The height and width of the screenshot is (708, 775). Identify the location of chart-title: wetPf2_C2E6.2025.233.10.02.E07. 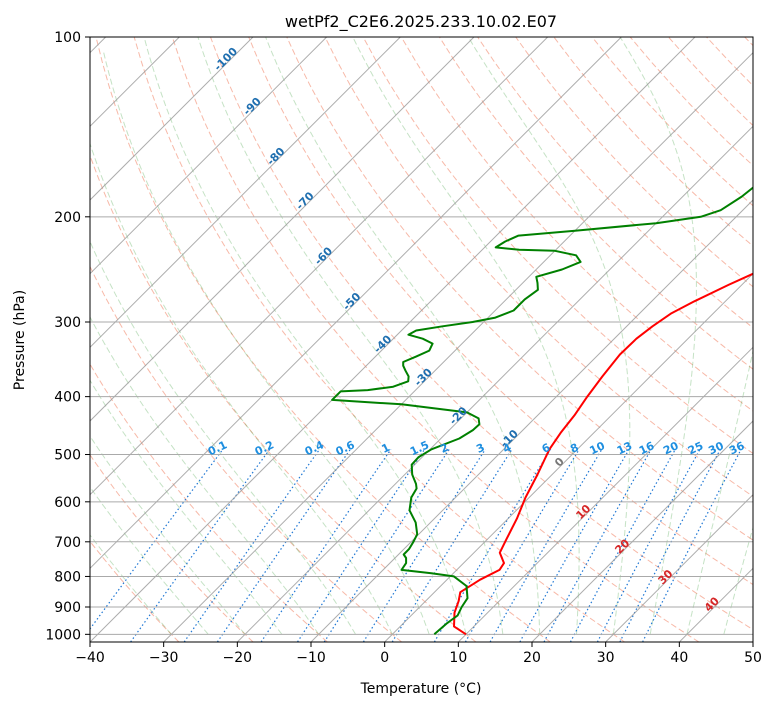
(421, 22).